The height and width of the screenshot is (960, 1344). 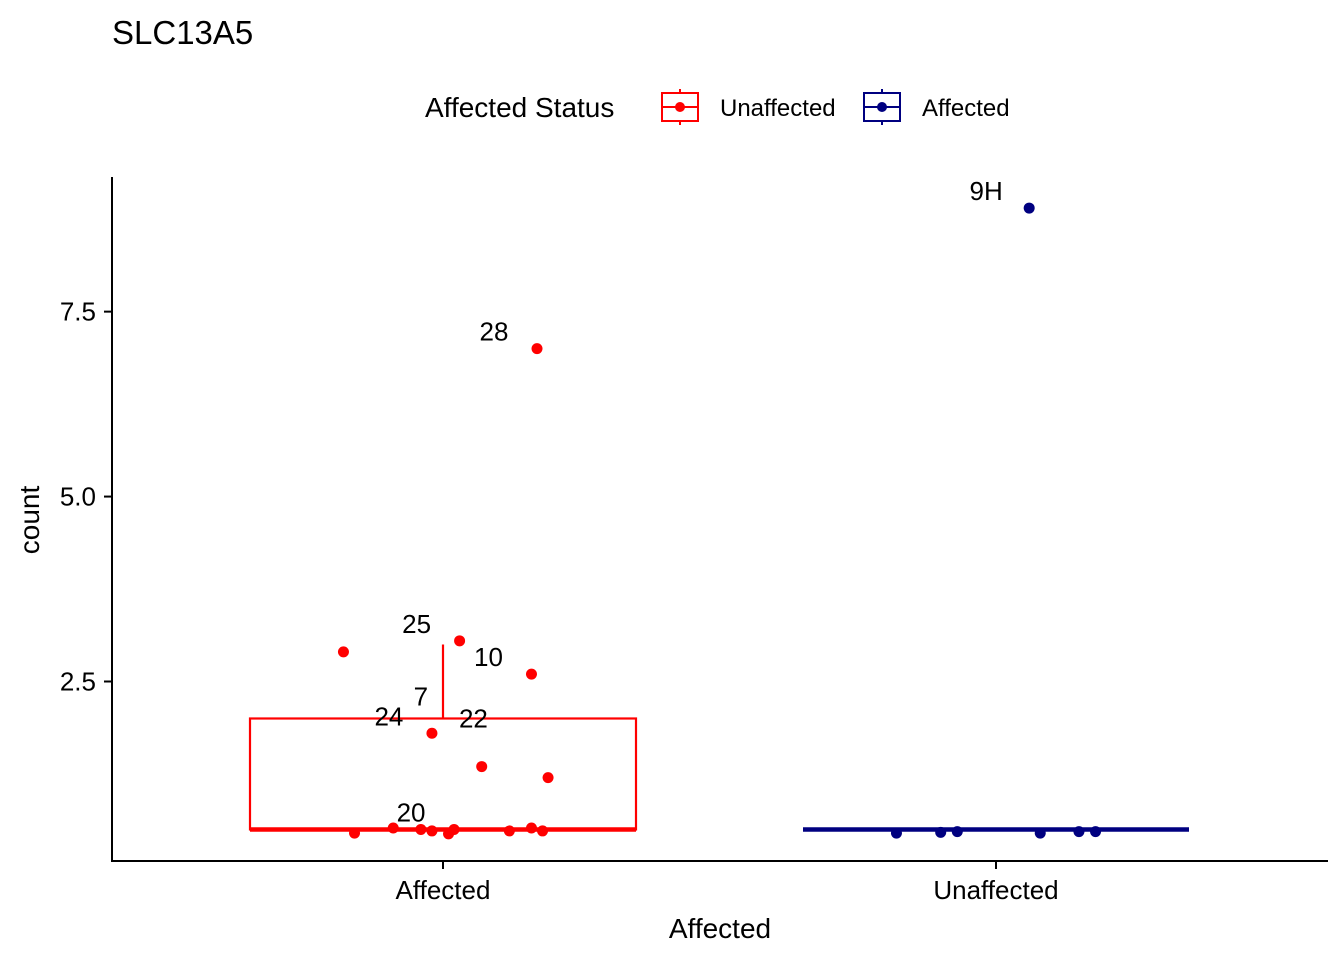 I want to click on legend-key-unaffected: Unaffected, so click(x=748, y=107).